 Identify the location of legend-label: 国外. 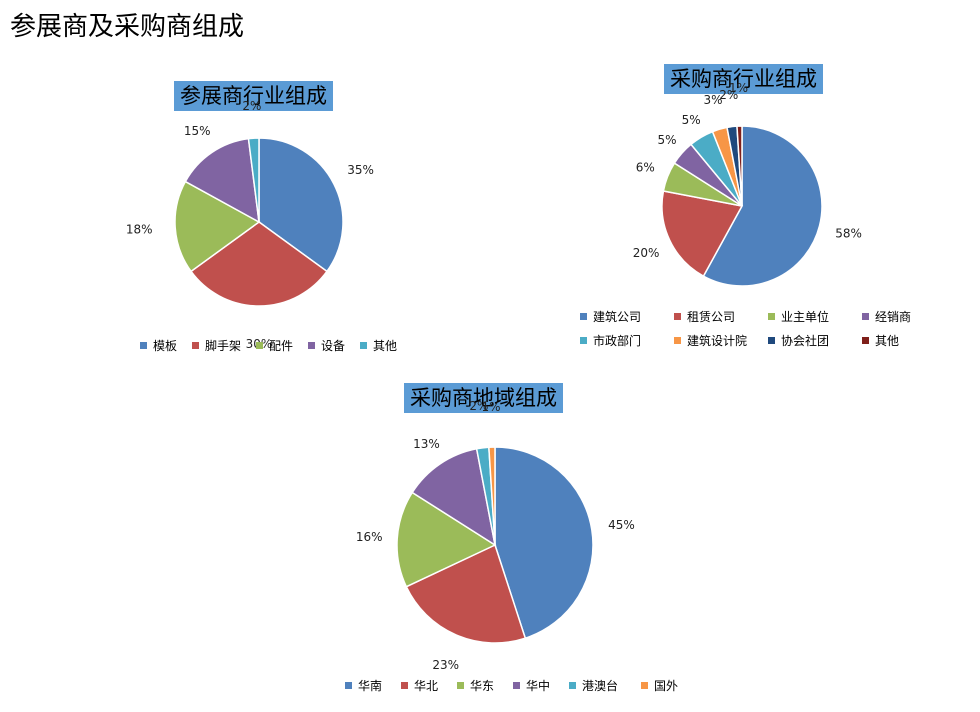
(666, 686).